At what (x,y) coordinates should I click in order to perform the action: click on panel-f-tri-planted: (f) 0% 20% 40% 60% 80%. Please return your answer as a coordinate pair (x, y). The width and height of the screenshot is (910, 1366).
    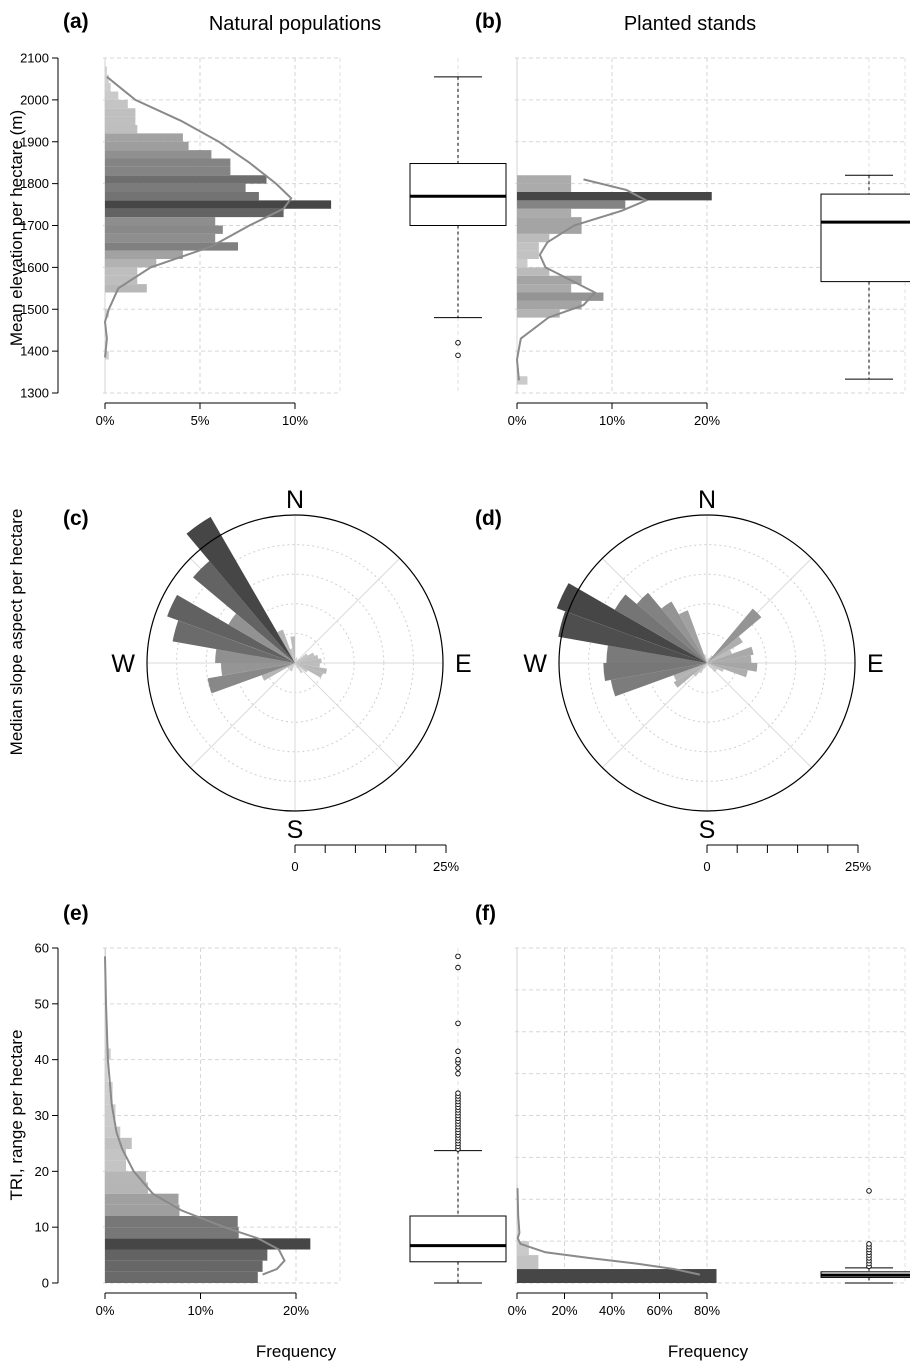
    Looking at the image, I should click on (692, 1110).